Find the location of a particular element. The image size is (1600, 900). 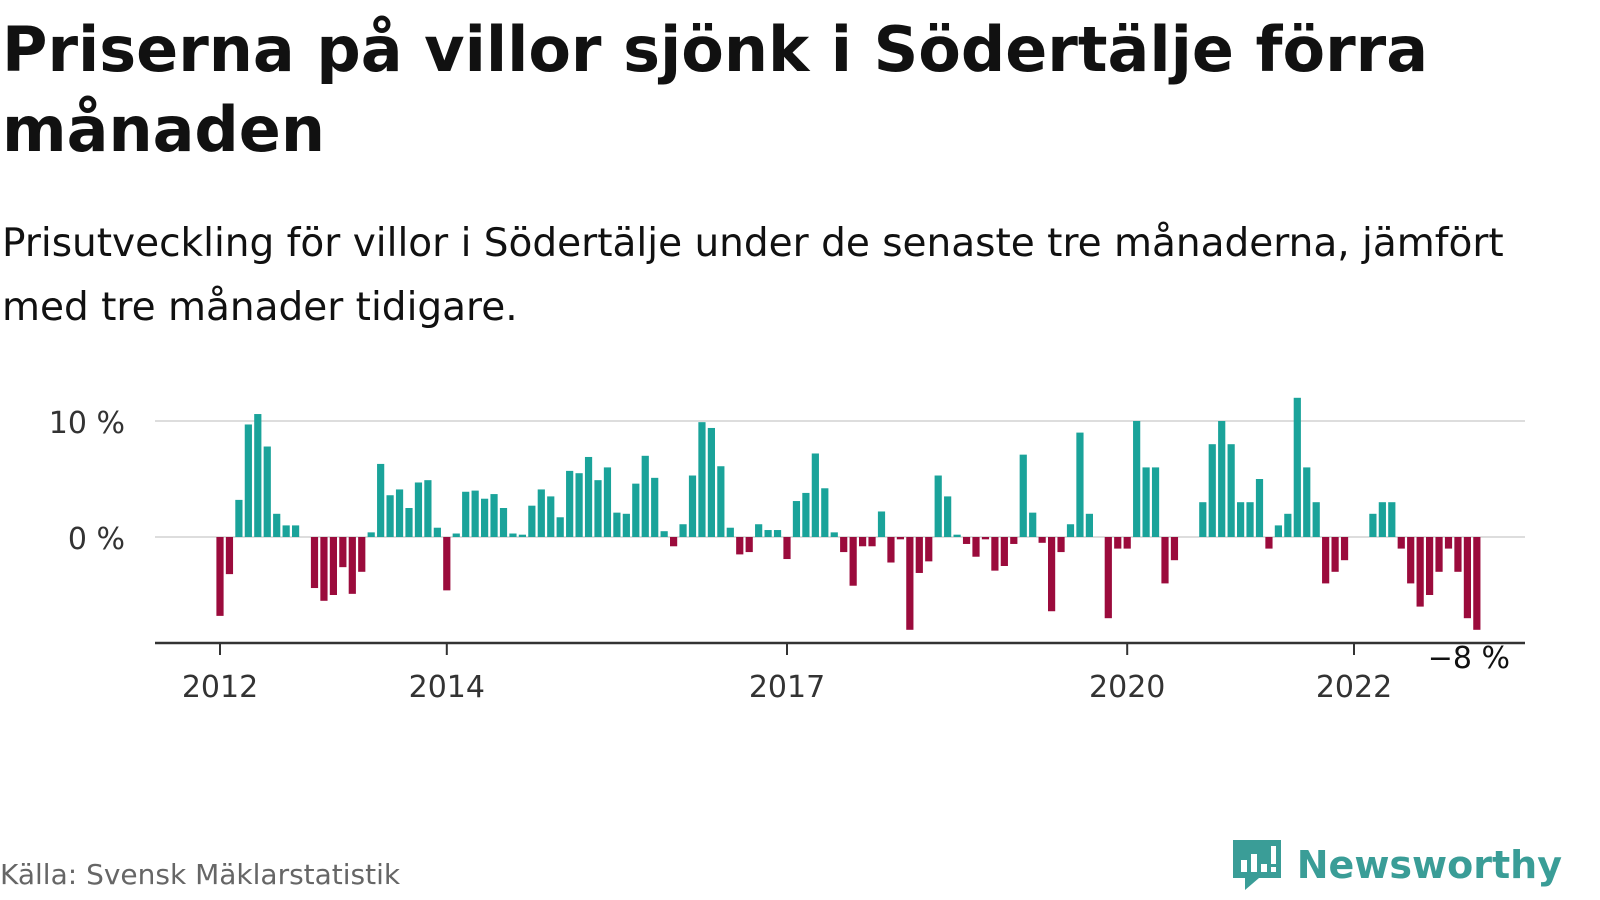

last-value-label: −8 % is located at coordinates (1469, 658).